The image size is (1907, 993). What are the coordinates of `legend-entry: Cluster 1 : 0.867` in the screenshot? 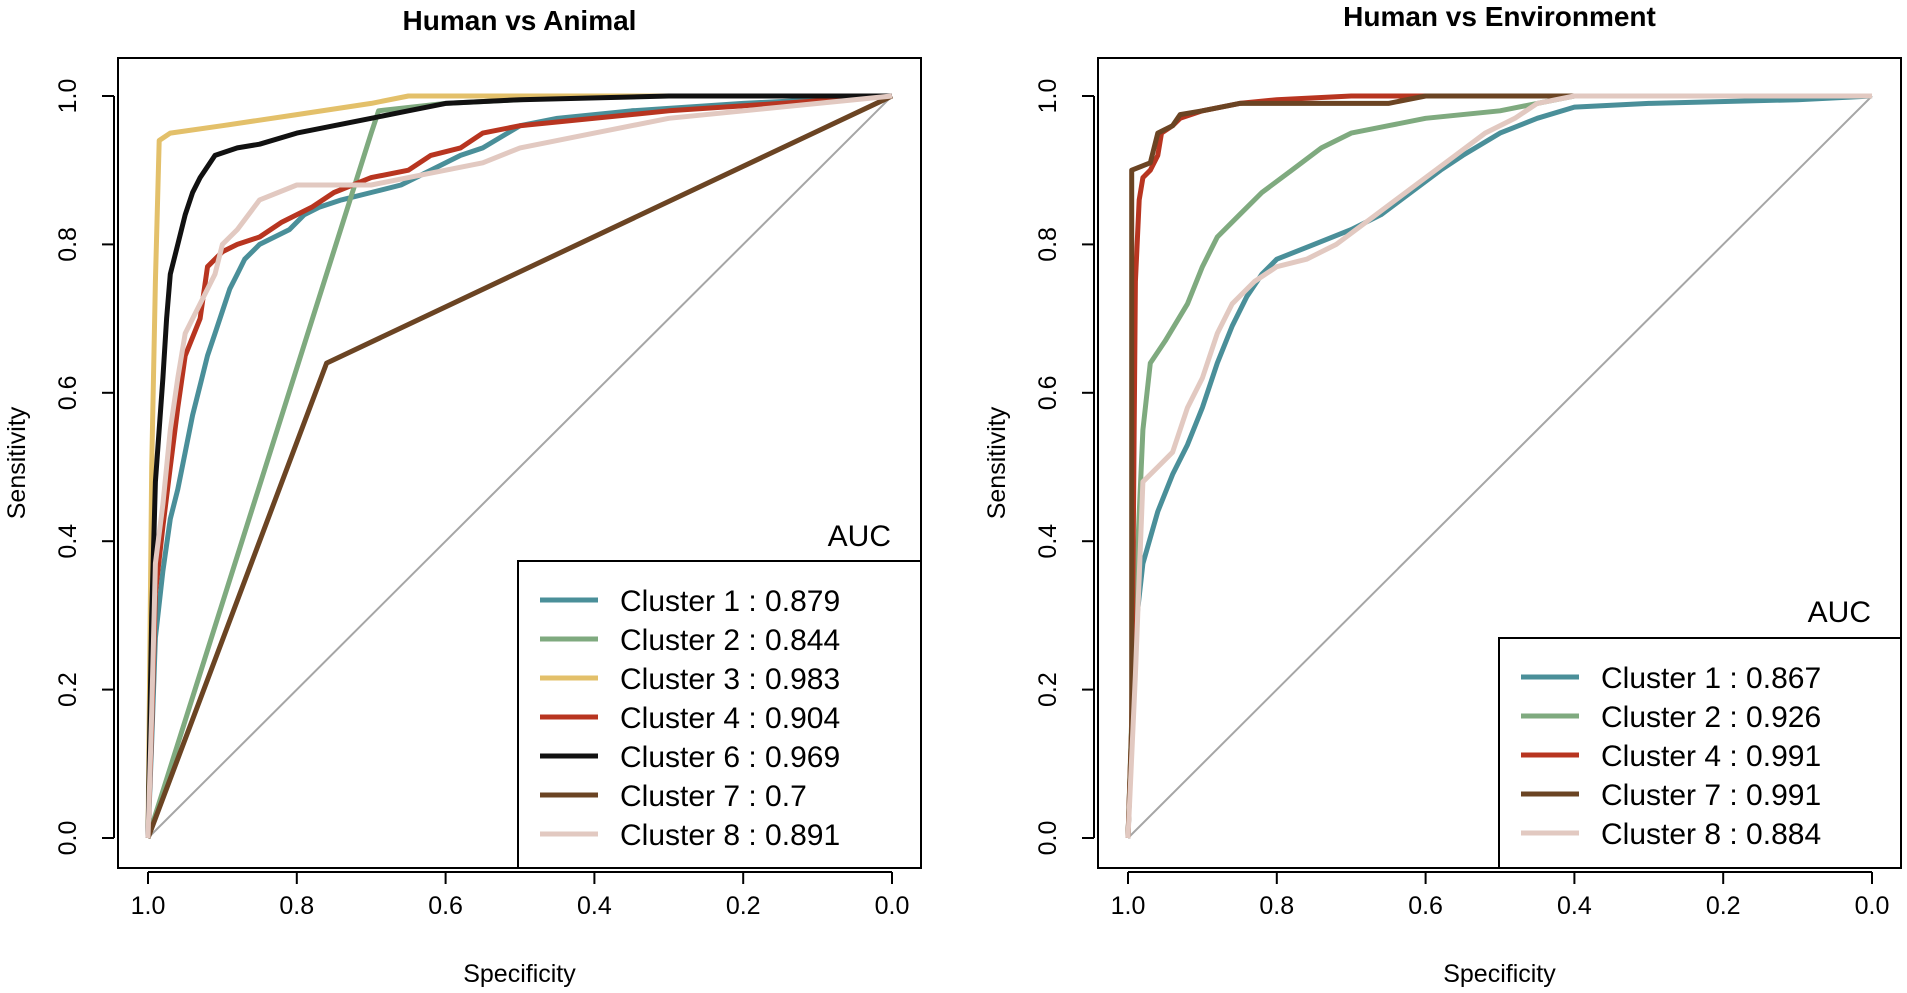 It's located at (1711, 678).